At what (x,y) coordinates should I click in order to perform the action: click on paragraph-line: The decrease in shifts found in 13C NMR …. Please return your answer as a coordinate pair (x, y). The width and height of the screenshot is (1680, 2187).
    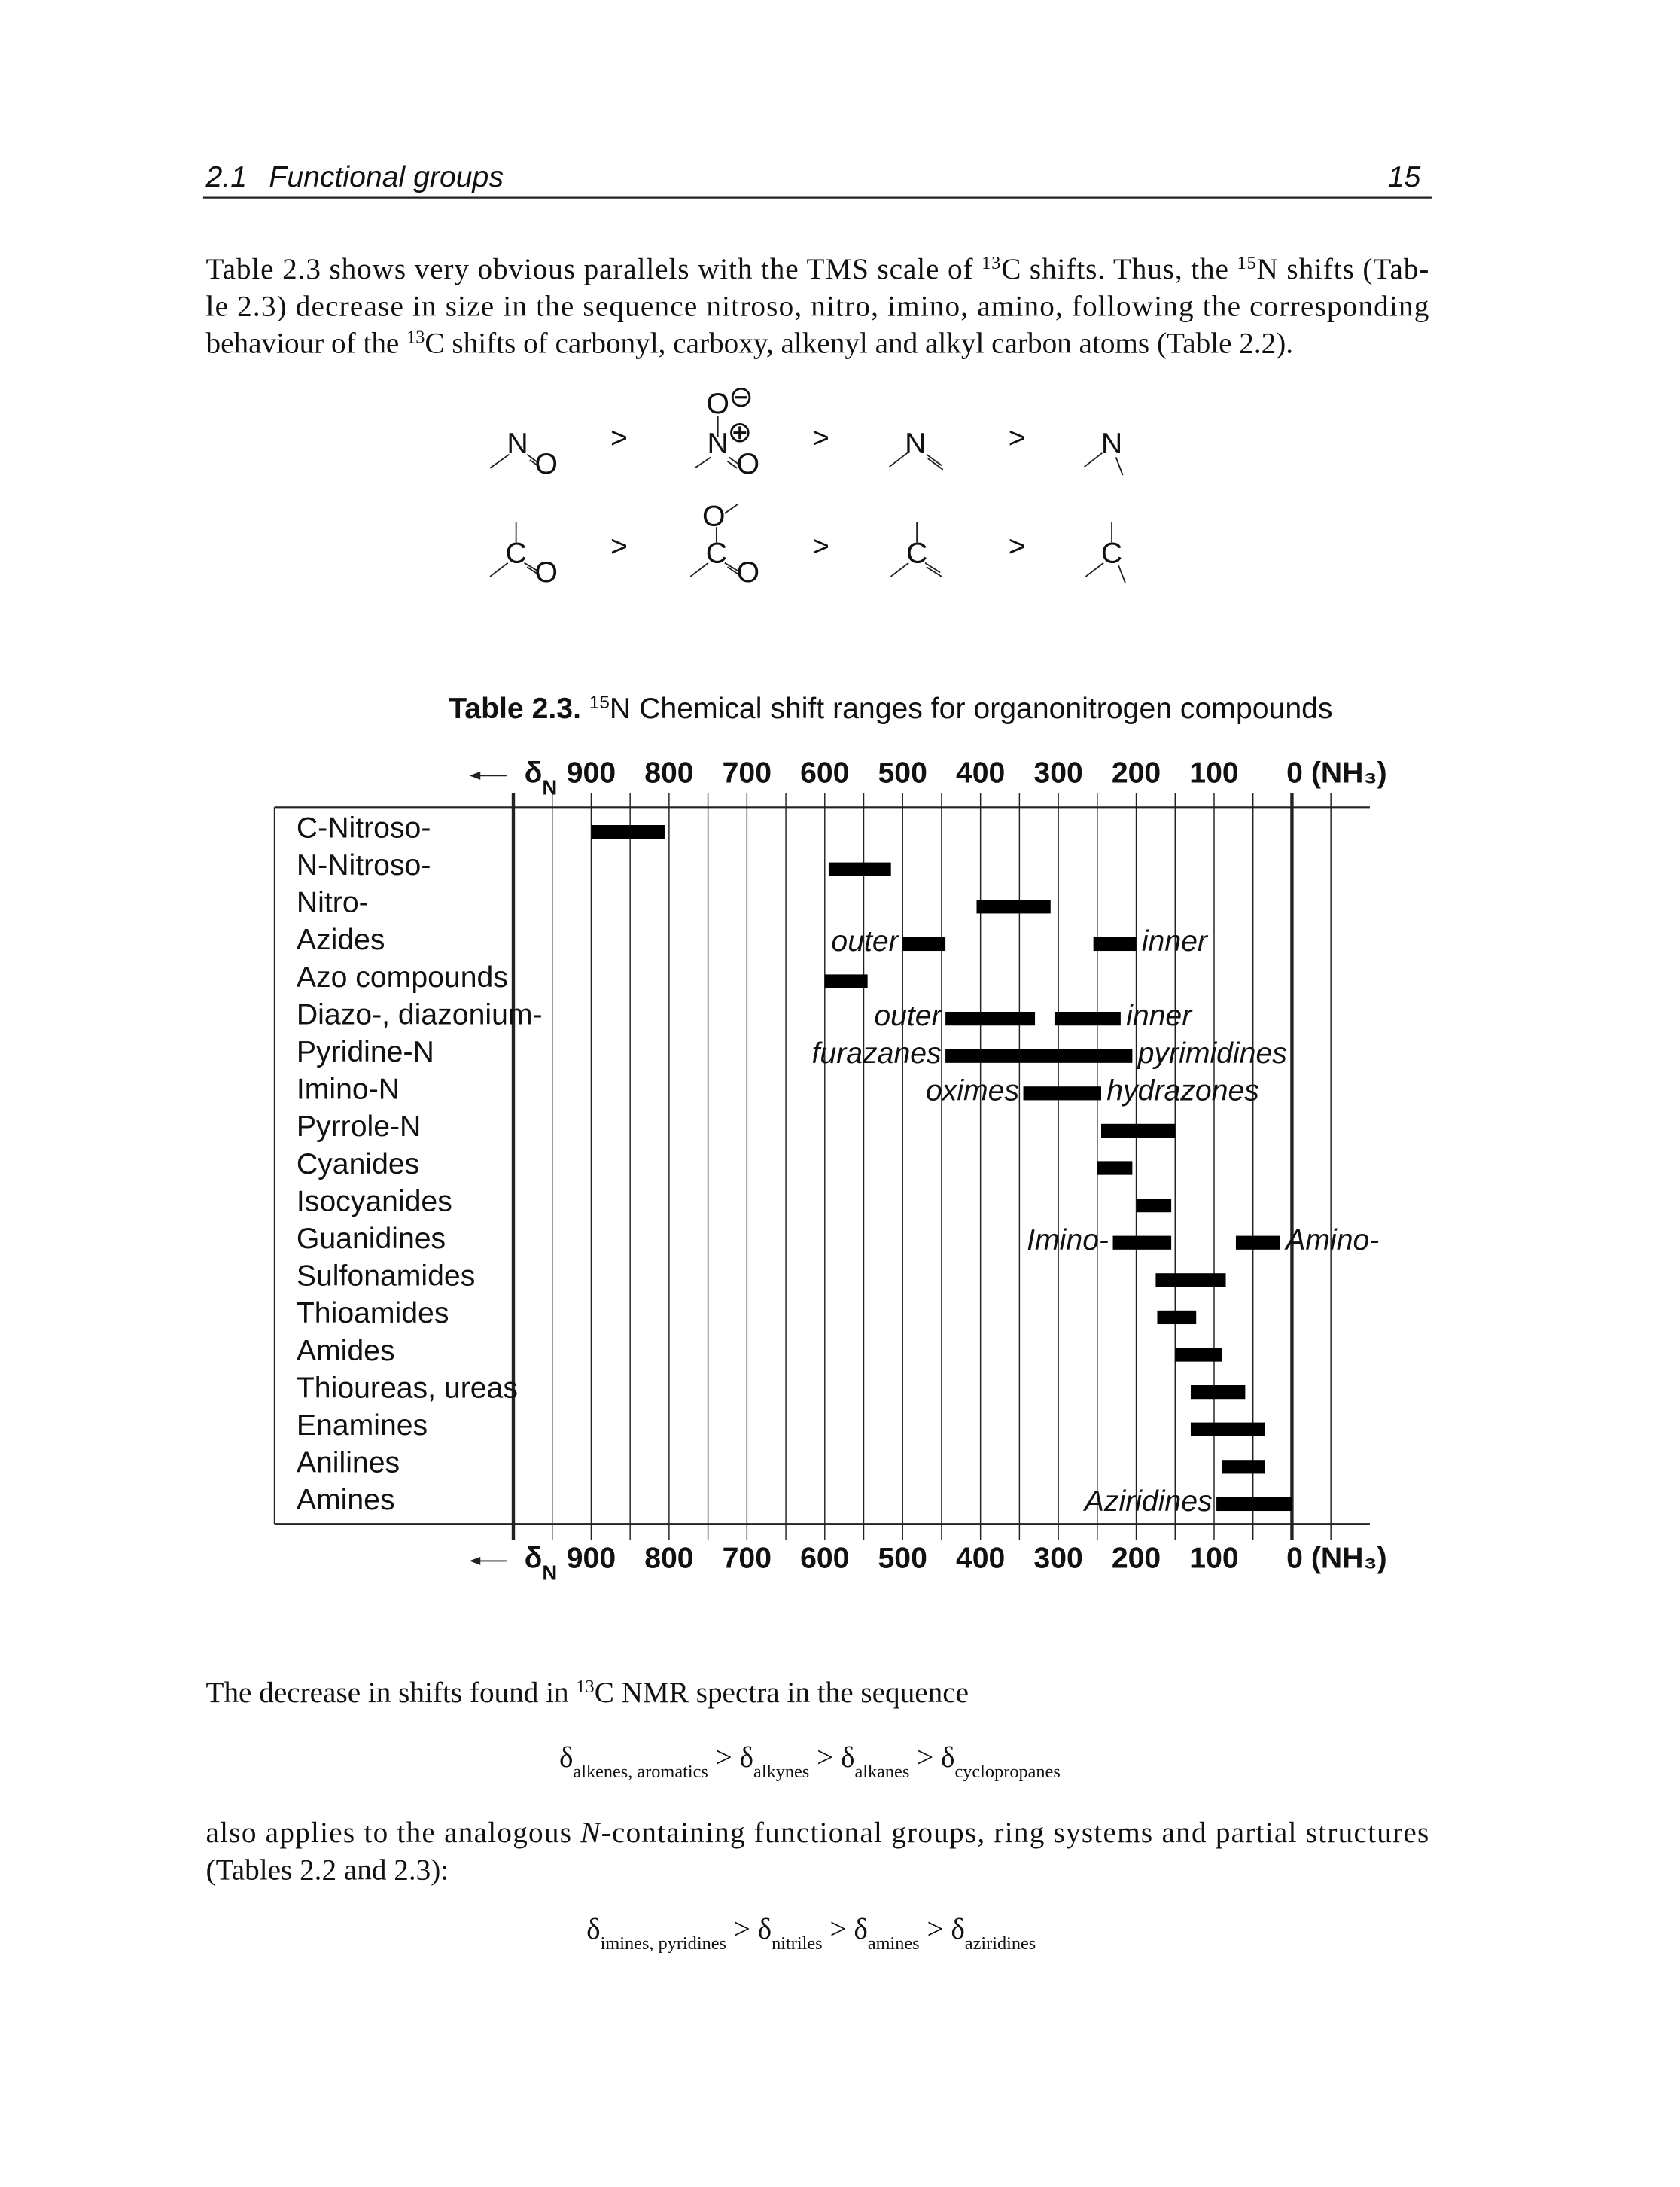
    Looking at the image, I should click on (587, 1693).